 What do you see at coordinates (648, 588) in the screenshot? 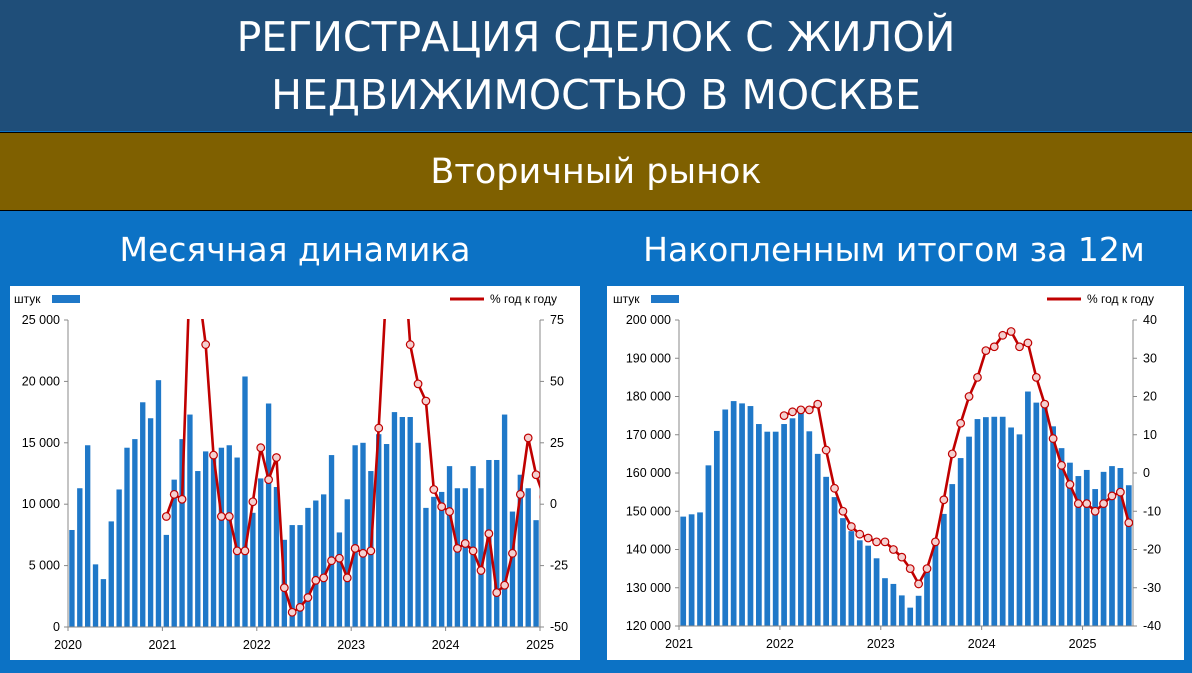
I see `y-tick-label: 130 000` at bounding box center [648, 588].